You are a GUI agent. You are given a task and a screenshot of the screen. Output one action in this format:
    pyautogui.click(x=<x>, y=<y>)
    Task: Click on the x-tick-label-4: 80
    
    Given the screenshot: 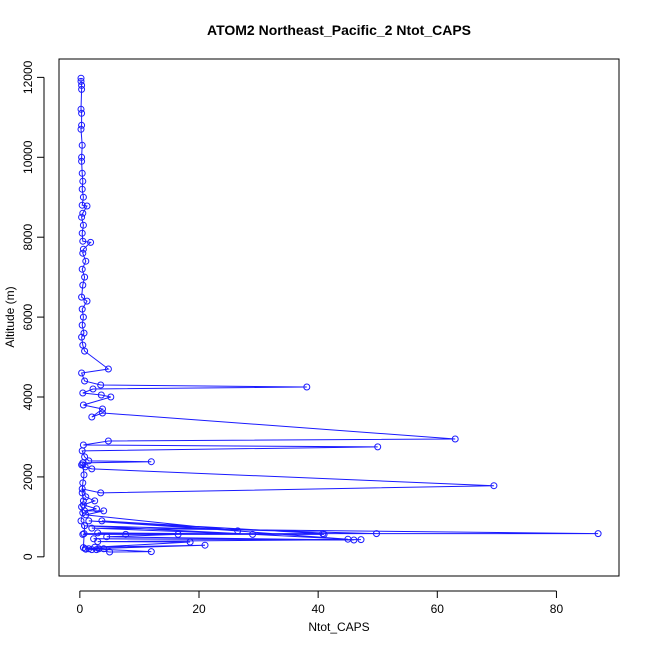 What is the action you would take?
    pyautogui.click(x=557, y=609)
    